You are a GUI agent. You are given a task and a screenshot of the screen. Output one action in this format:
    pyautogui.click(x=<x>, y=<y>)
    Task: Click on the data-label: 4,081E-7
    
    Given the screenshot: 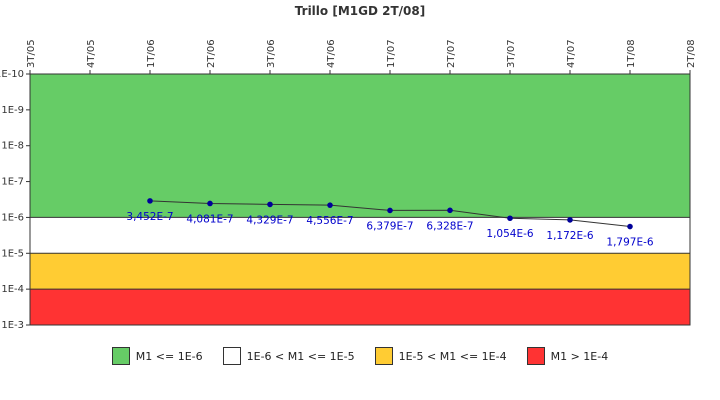 What is the action you would take?
    pyautogui.click(x=209, y=219)
    